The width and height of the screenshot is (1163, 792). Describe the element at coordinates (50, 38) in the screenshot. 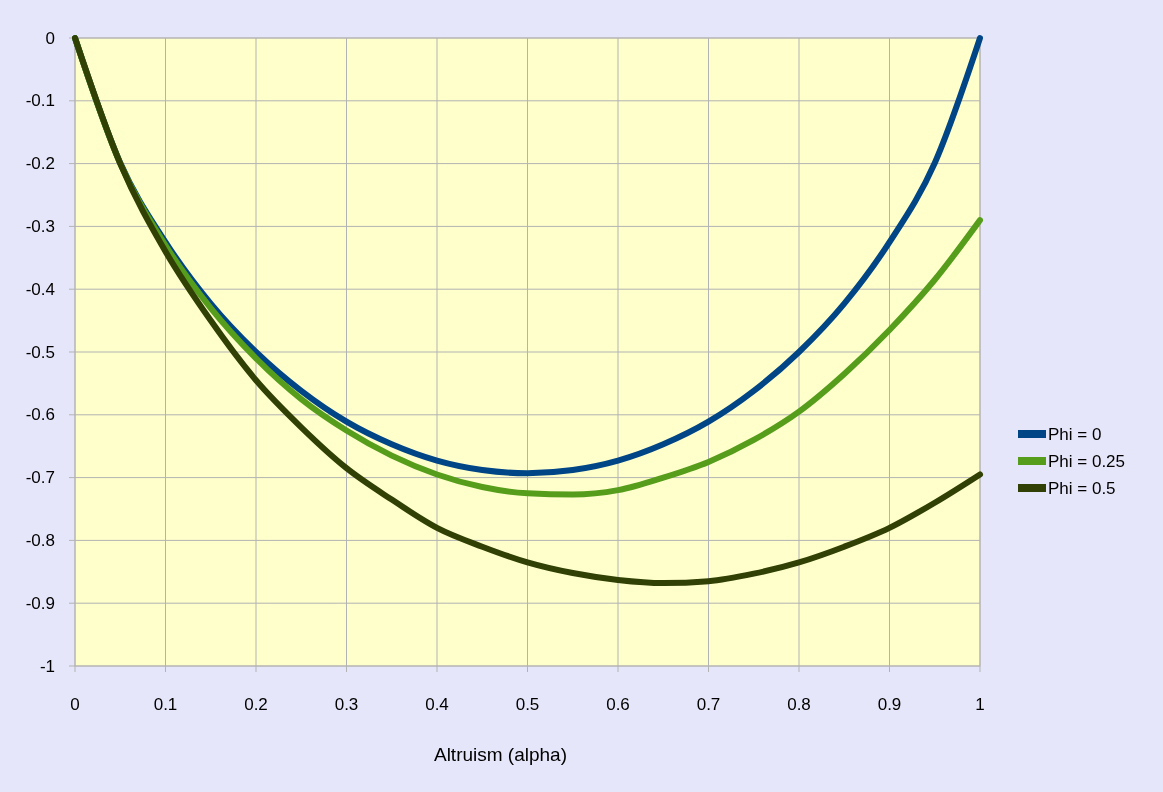

I see `y-tick-label: 0` at that location.